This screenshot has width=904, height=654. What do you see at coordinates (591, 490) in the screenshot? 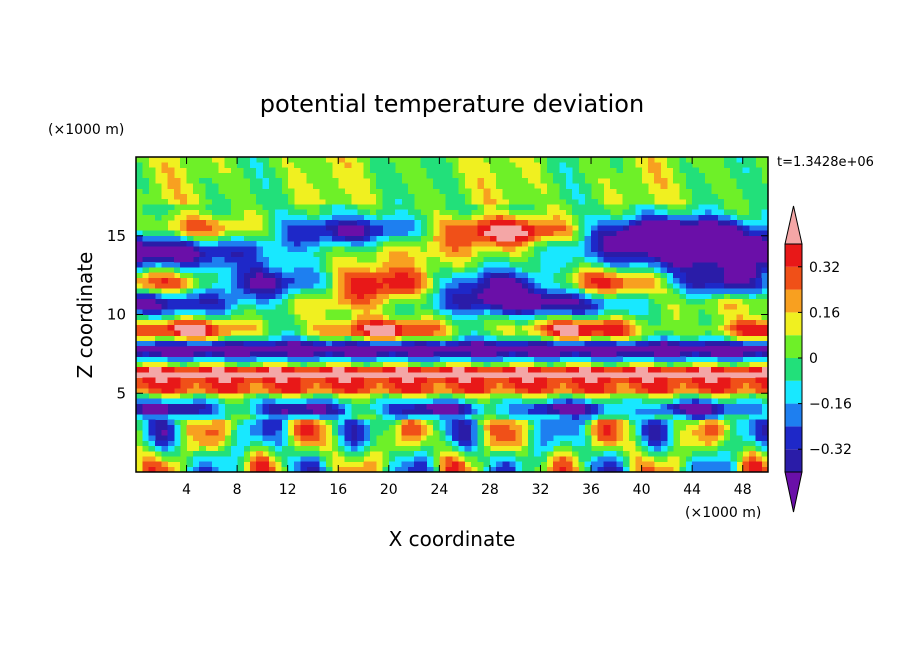
I see `x-tick-label: 36` at bounding box center [591, 490].